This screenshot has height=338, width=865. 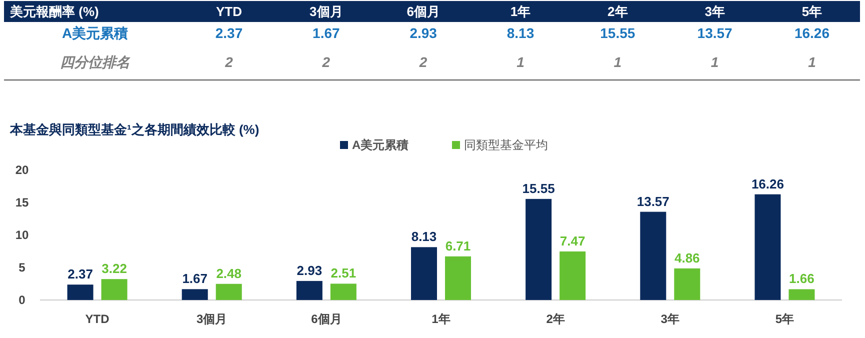 What do you see at coordinates (134, 129) in the screenshot?
I see `chart-title: 本基金與同類型基金¹之各期間績效比較 (%)` at bounding box center [134, 129].